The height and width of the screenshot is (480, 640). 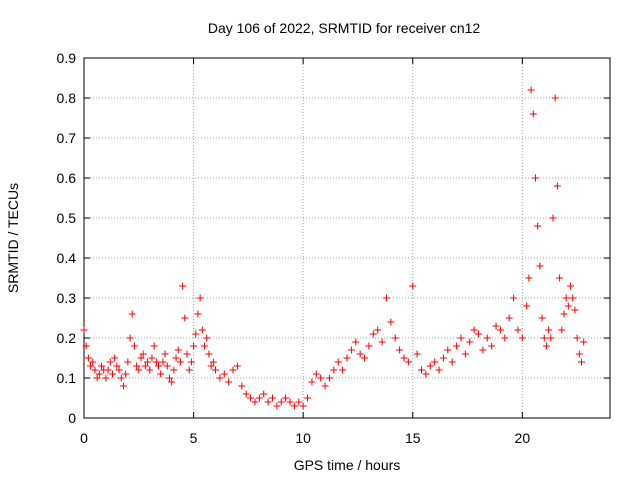 I want to click on y-tick-label: 0.2, so click(x=67, y=338).